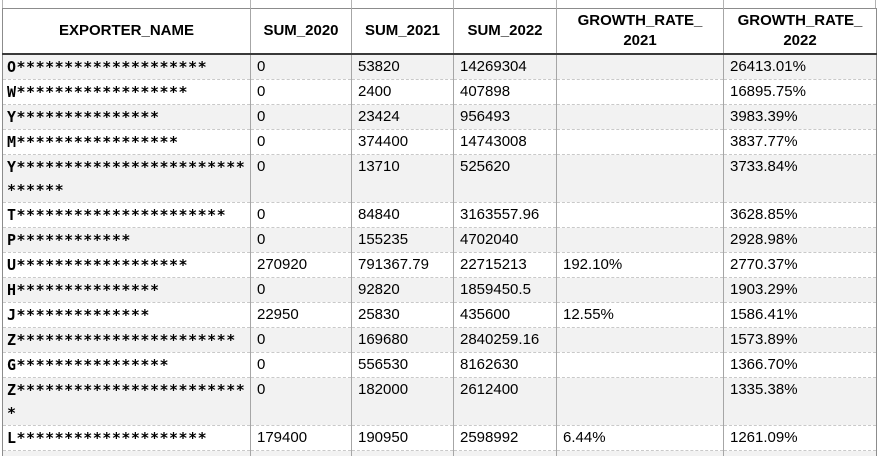 Image resolution: width=878 pixels, height=459 pixels. What do you see at coordinates (402, 365) in the screenshot?
I see `cell-sum2021: 556530` at bounding box center [402, 365].